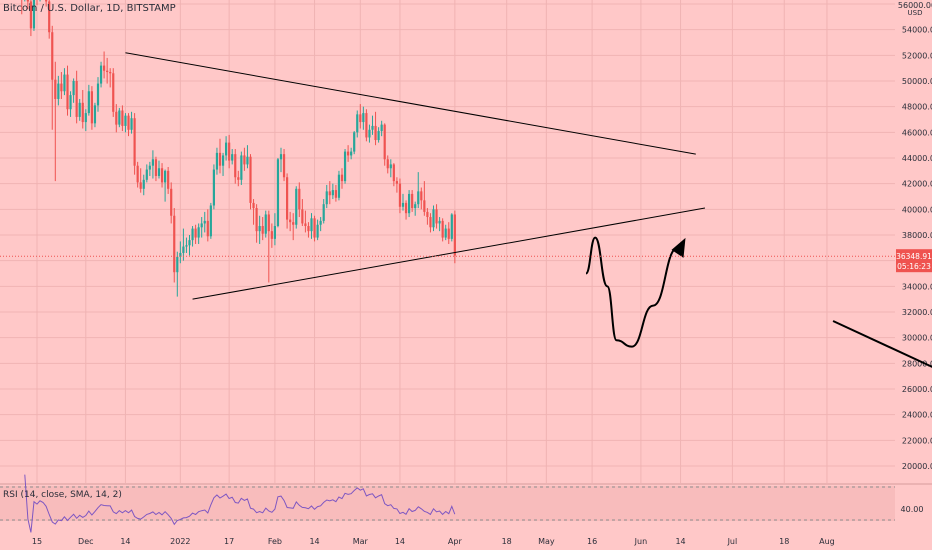  Describe the element at coordinates (592, 541) in the screenshot. I see `x-tick-label: 16` at that location.